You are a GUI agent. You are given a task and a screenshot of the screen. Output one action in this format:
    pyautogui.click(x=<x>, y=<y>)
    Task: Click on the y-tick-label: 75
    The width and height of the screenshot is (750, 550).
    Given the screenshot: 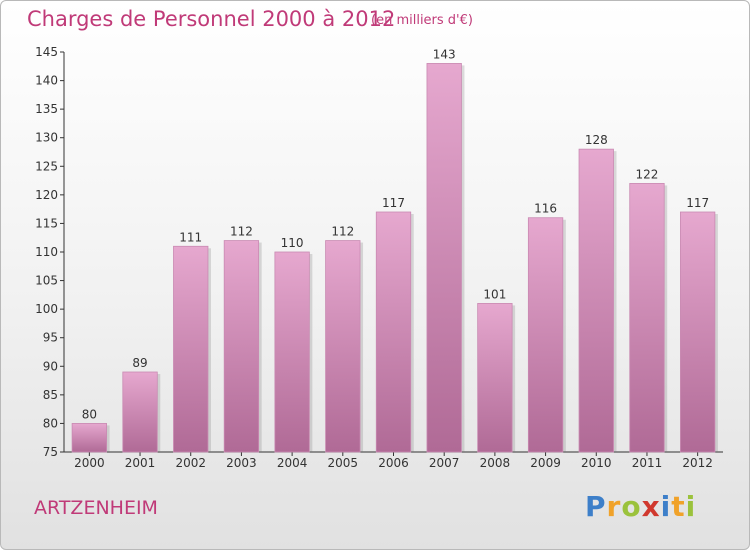 What is the action you would take?
    pyautogui.click(x=50, y=452)
    